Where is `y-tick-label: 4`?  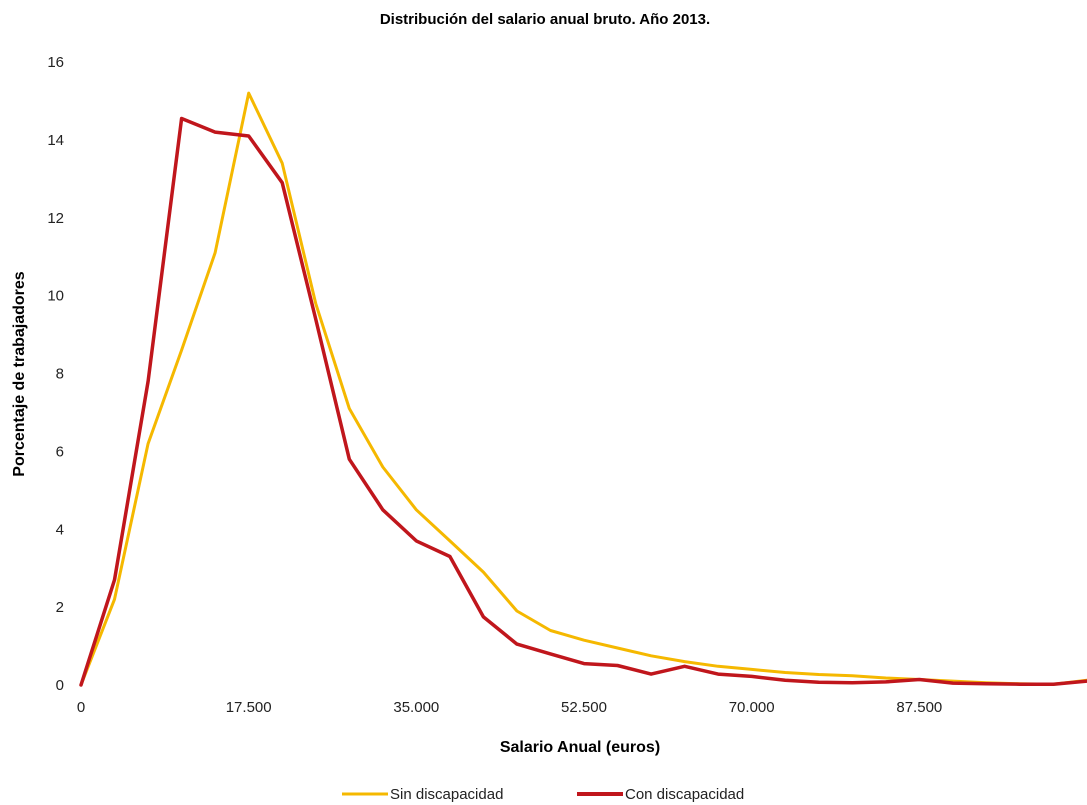
y-tick-label: 4 is located at coordinates (60, 529).